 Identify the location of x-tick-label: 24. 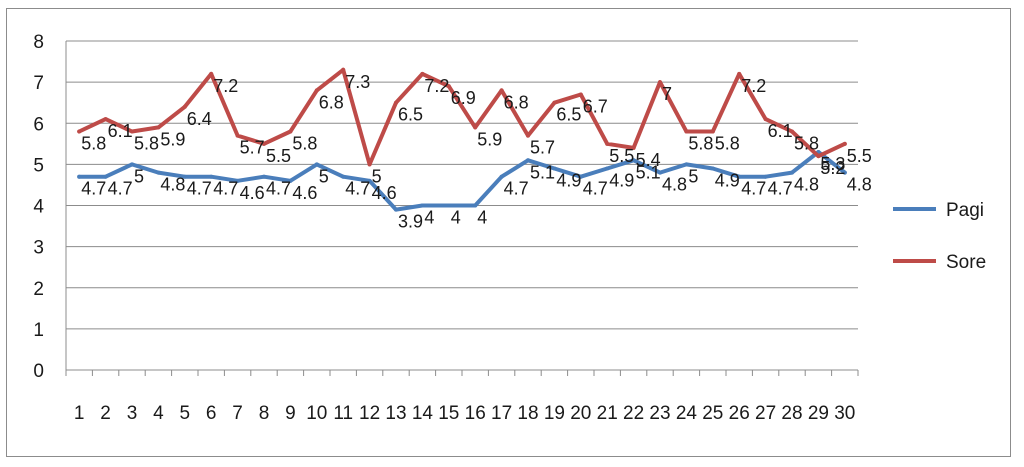
(687, 413).